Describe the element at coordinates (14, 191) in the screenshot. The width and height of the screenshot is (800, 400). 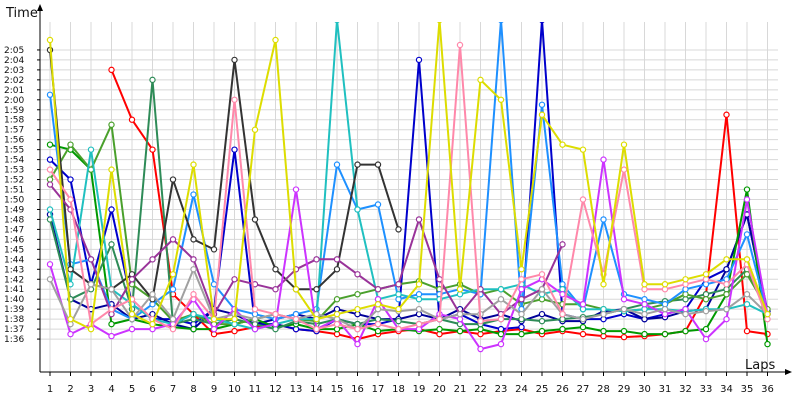
I see `y-tick-label: 1:51` at that location.